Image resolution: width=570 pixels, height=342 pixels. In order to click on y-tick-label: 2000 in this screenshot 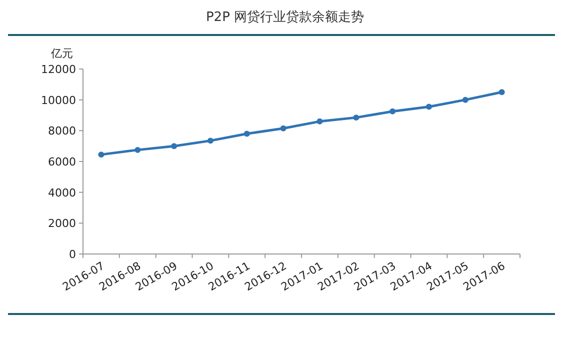, I will do `click(62, 223)`.